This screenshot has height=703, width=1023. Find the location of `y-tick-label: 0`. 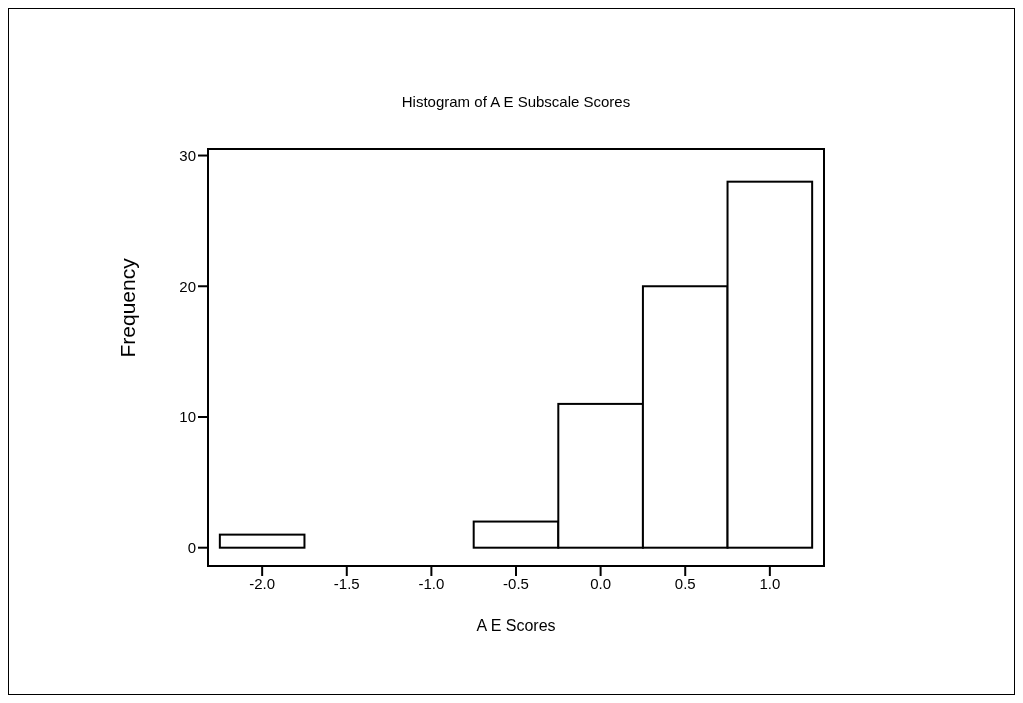

y-tick-label: 0 is located at coordinates (191, 548).